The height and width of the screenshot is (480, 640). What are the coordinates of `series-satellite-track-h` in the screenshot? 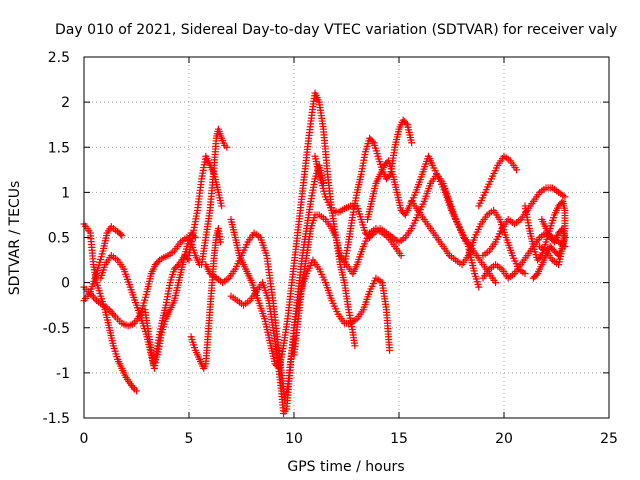 It's located at (205, 298).